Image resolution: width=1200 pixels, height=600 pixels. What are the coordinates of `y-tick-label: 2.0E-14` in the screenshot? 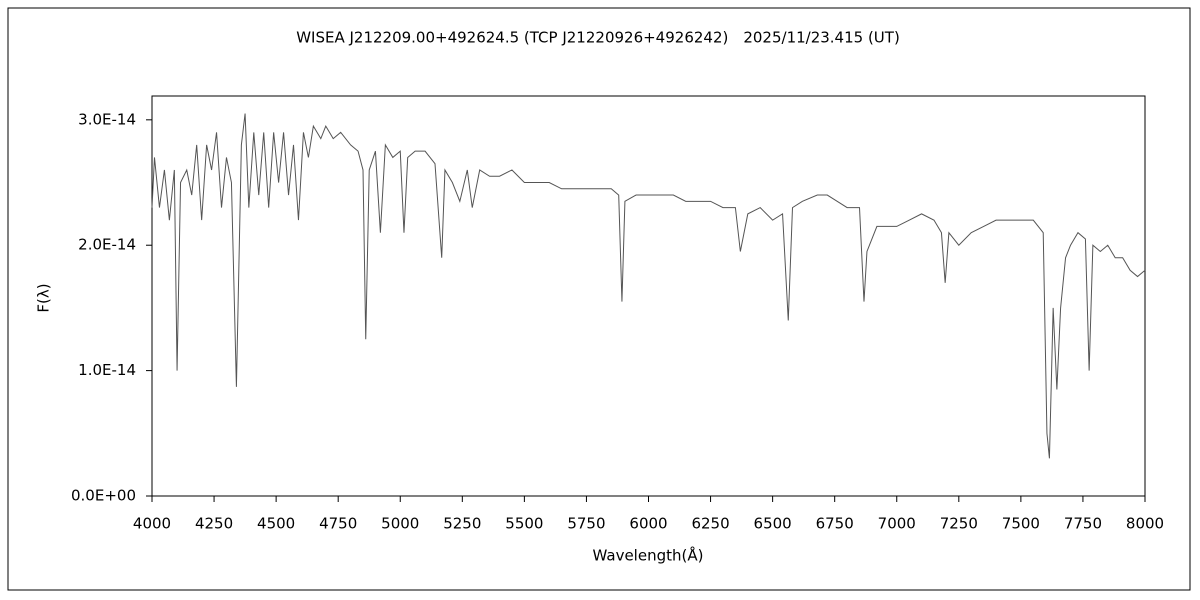 It's located at (107, 245).